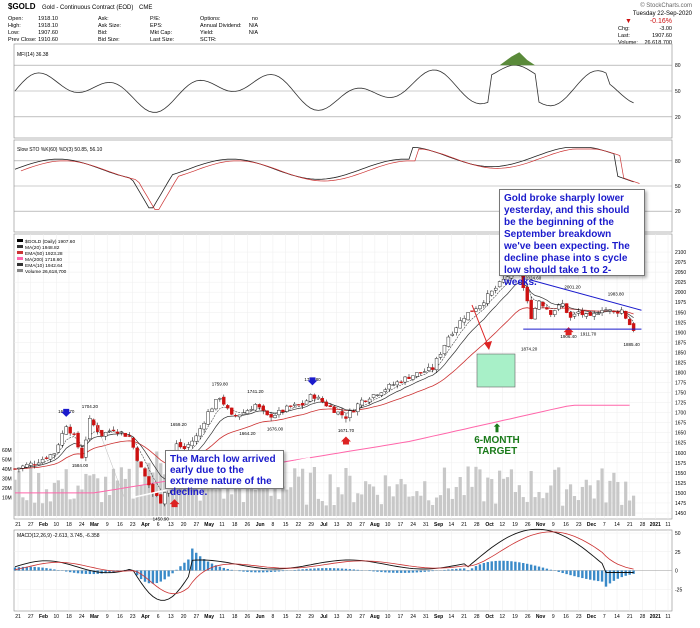  Describe the element at coordinates (43, 617) in the screenshot. I see `x-tick-label: Feb` at that location.